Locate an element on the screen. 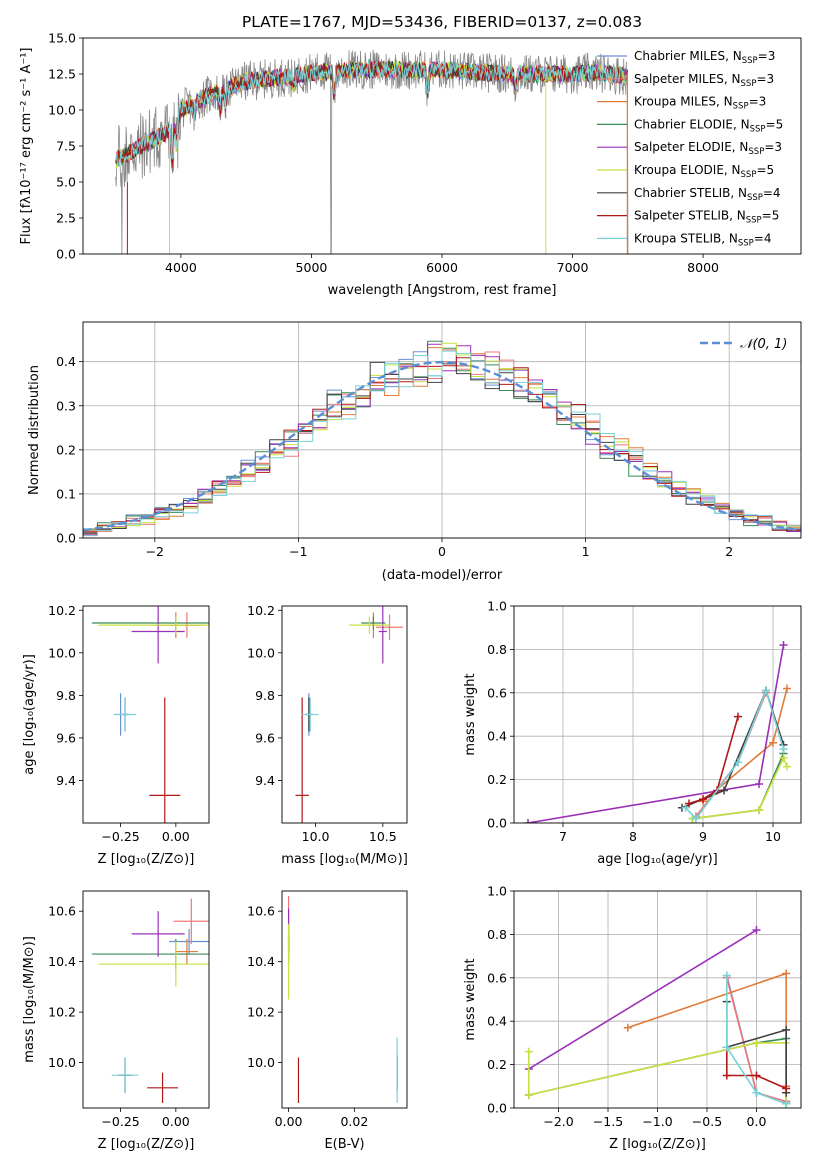 The height and width of the screenshot is (1170, 819). y-tick-label: 7.5 is located at coordinates (66, 146).